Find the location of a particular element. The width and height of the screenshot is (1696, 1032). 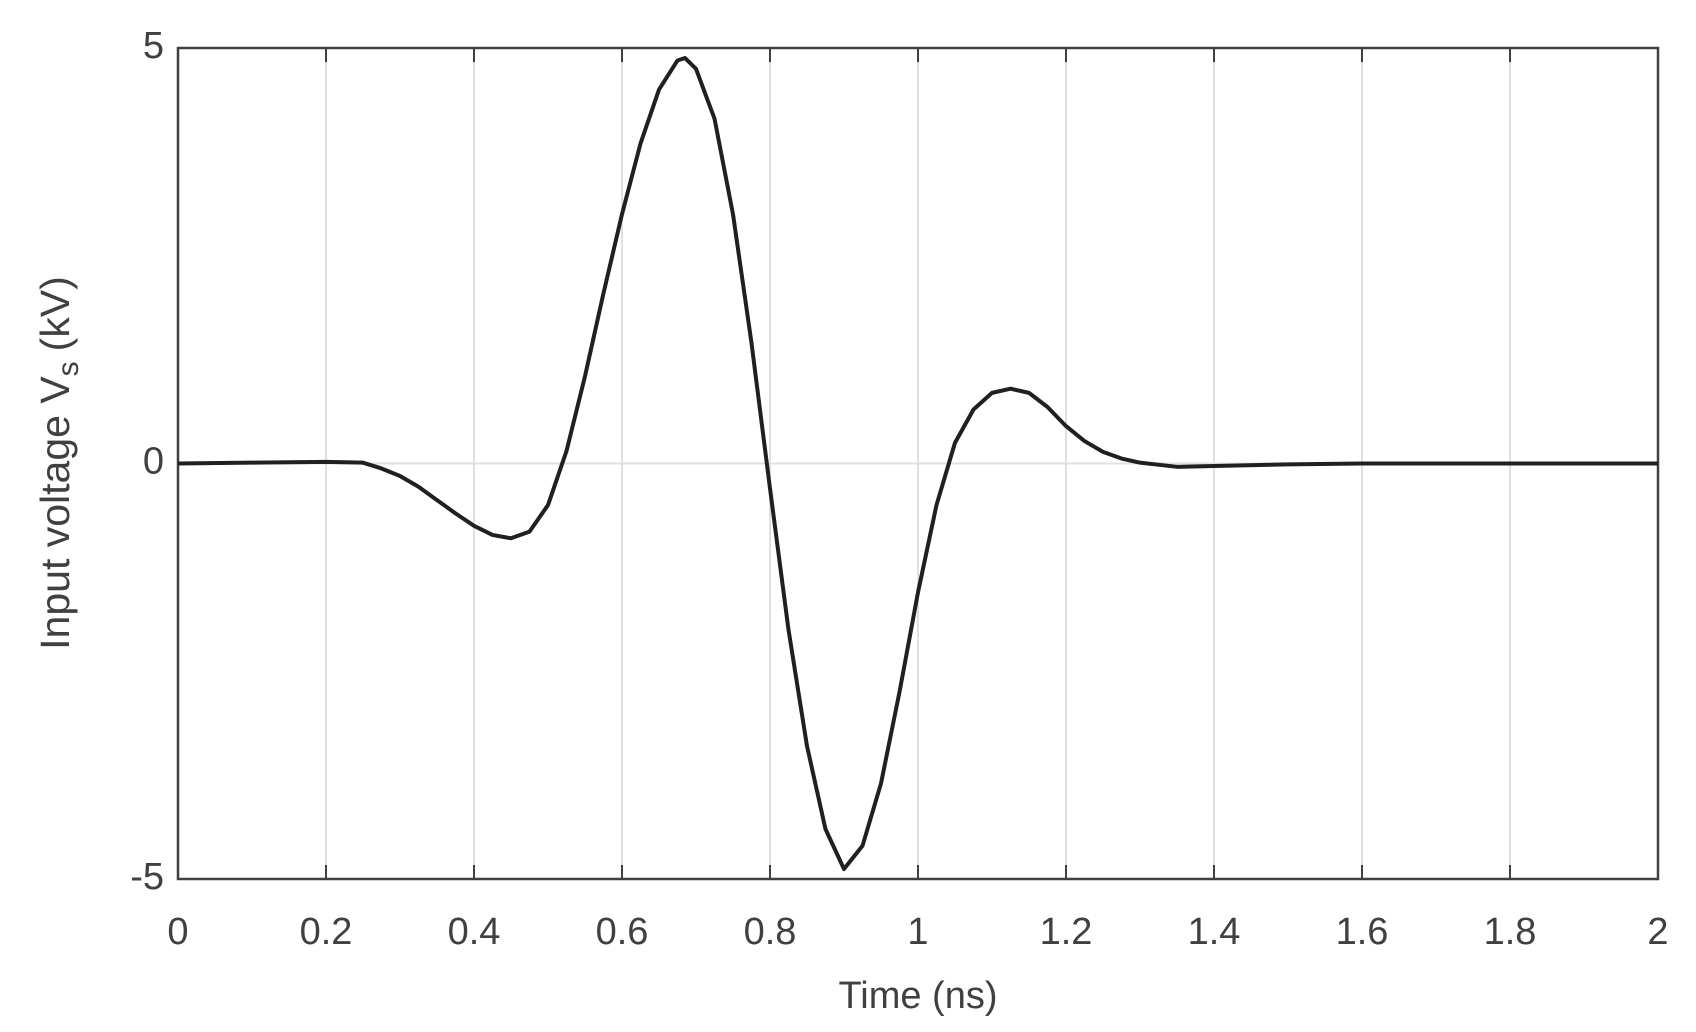

x-tick-label: 1.6 is located at coordinates (1362, 932).